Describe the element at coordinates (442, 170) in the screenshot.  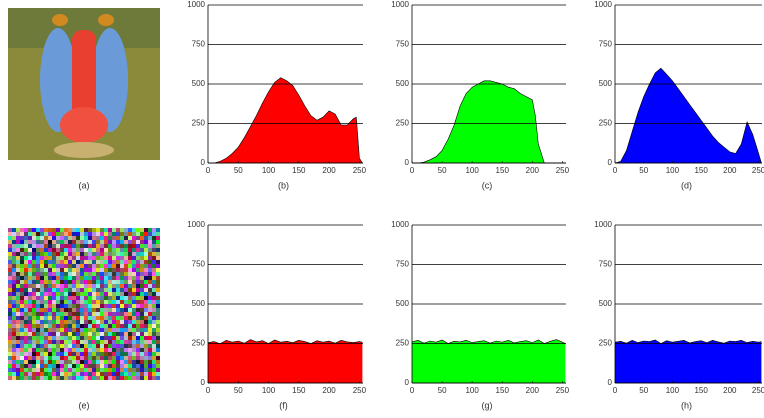
I see `x-tick-label: 50` at that location.